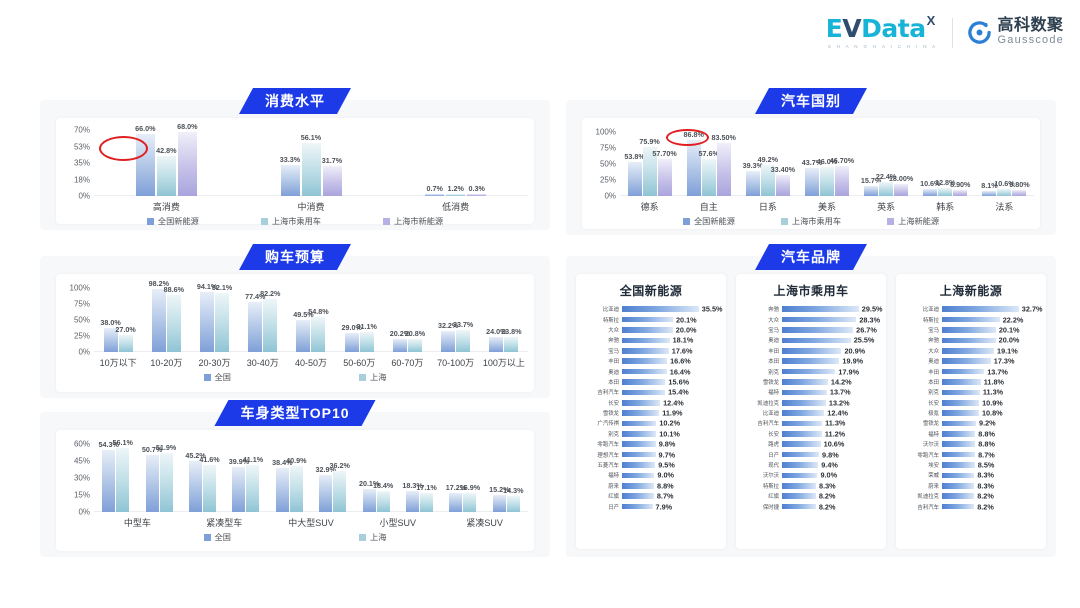 This screenshot has height=608, width=1080. I want to click on bar: 50.7%, so click(152, 478).